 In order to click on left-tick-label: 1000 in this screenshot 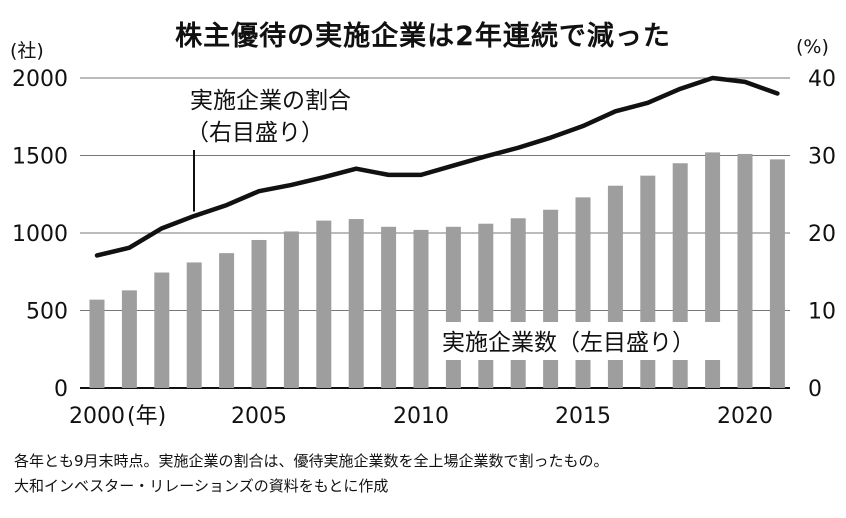, I will do `click(40, 234)`.